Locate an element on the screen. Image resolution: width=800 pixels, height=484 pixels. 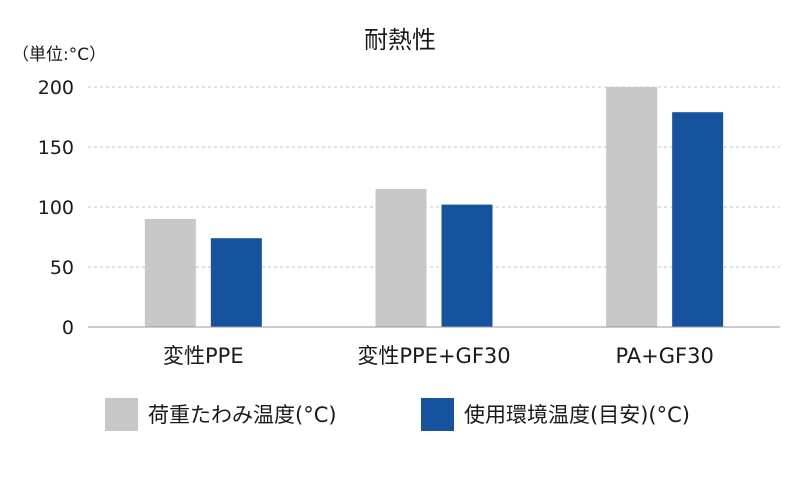
y-tick-label: 0 is located at coordinates (68, 328).